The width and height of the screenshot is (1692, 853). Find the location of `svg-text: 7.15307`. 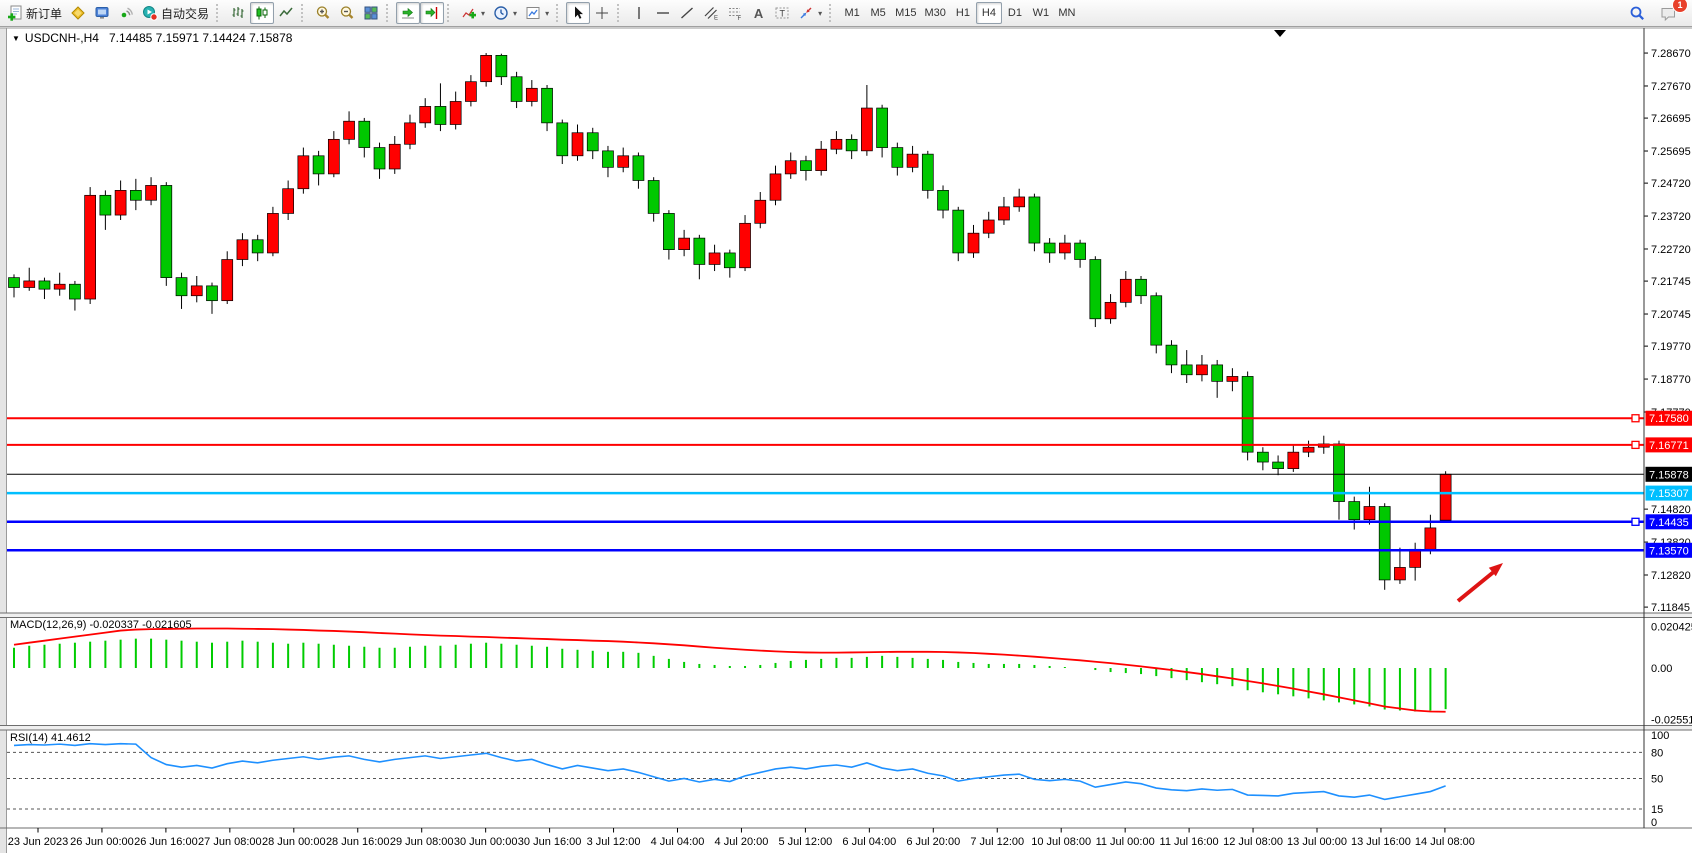

svg-text: 7.15307 is located at coordinates (1669, 494).